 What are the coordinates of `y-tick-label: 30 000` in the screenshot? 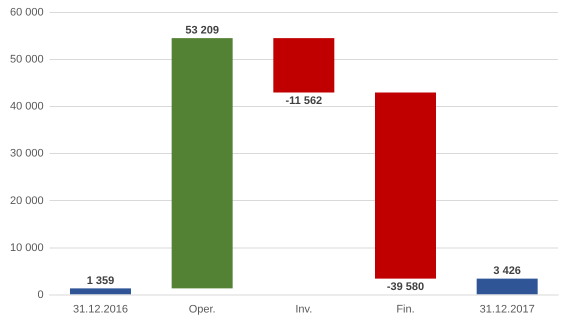 It's located at (27, 154).